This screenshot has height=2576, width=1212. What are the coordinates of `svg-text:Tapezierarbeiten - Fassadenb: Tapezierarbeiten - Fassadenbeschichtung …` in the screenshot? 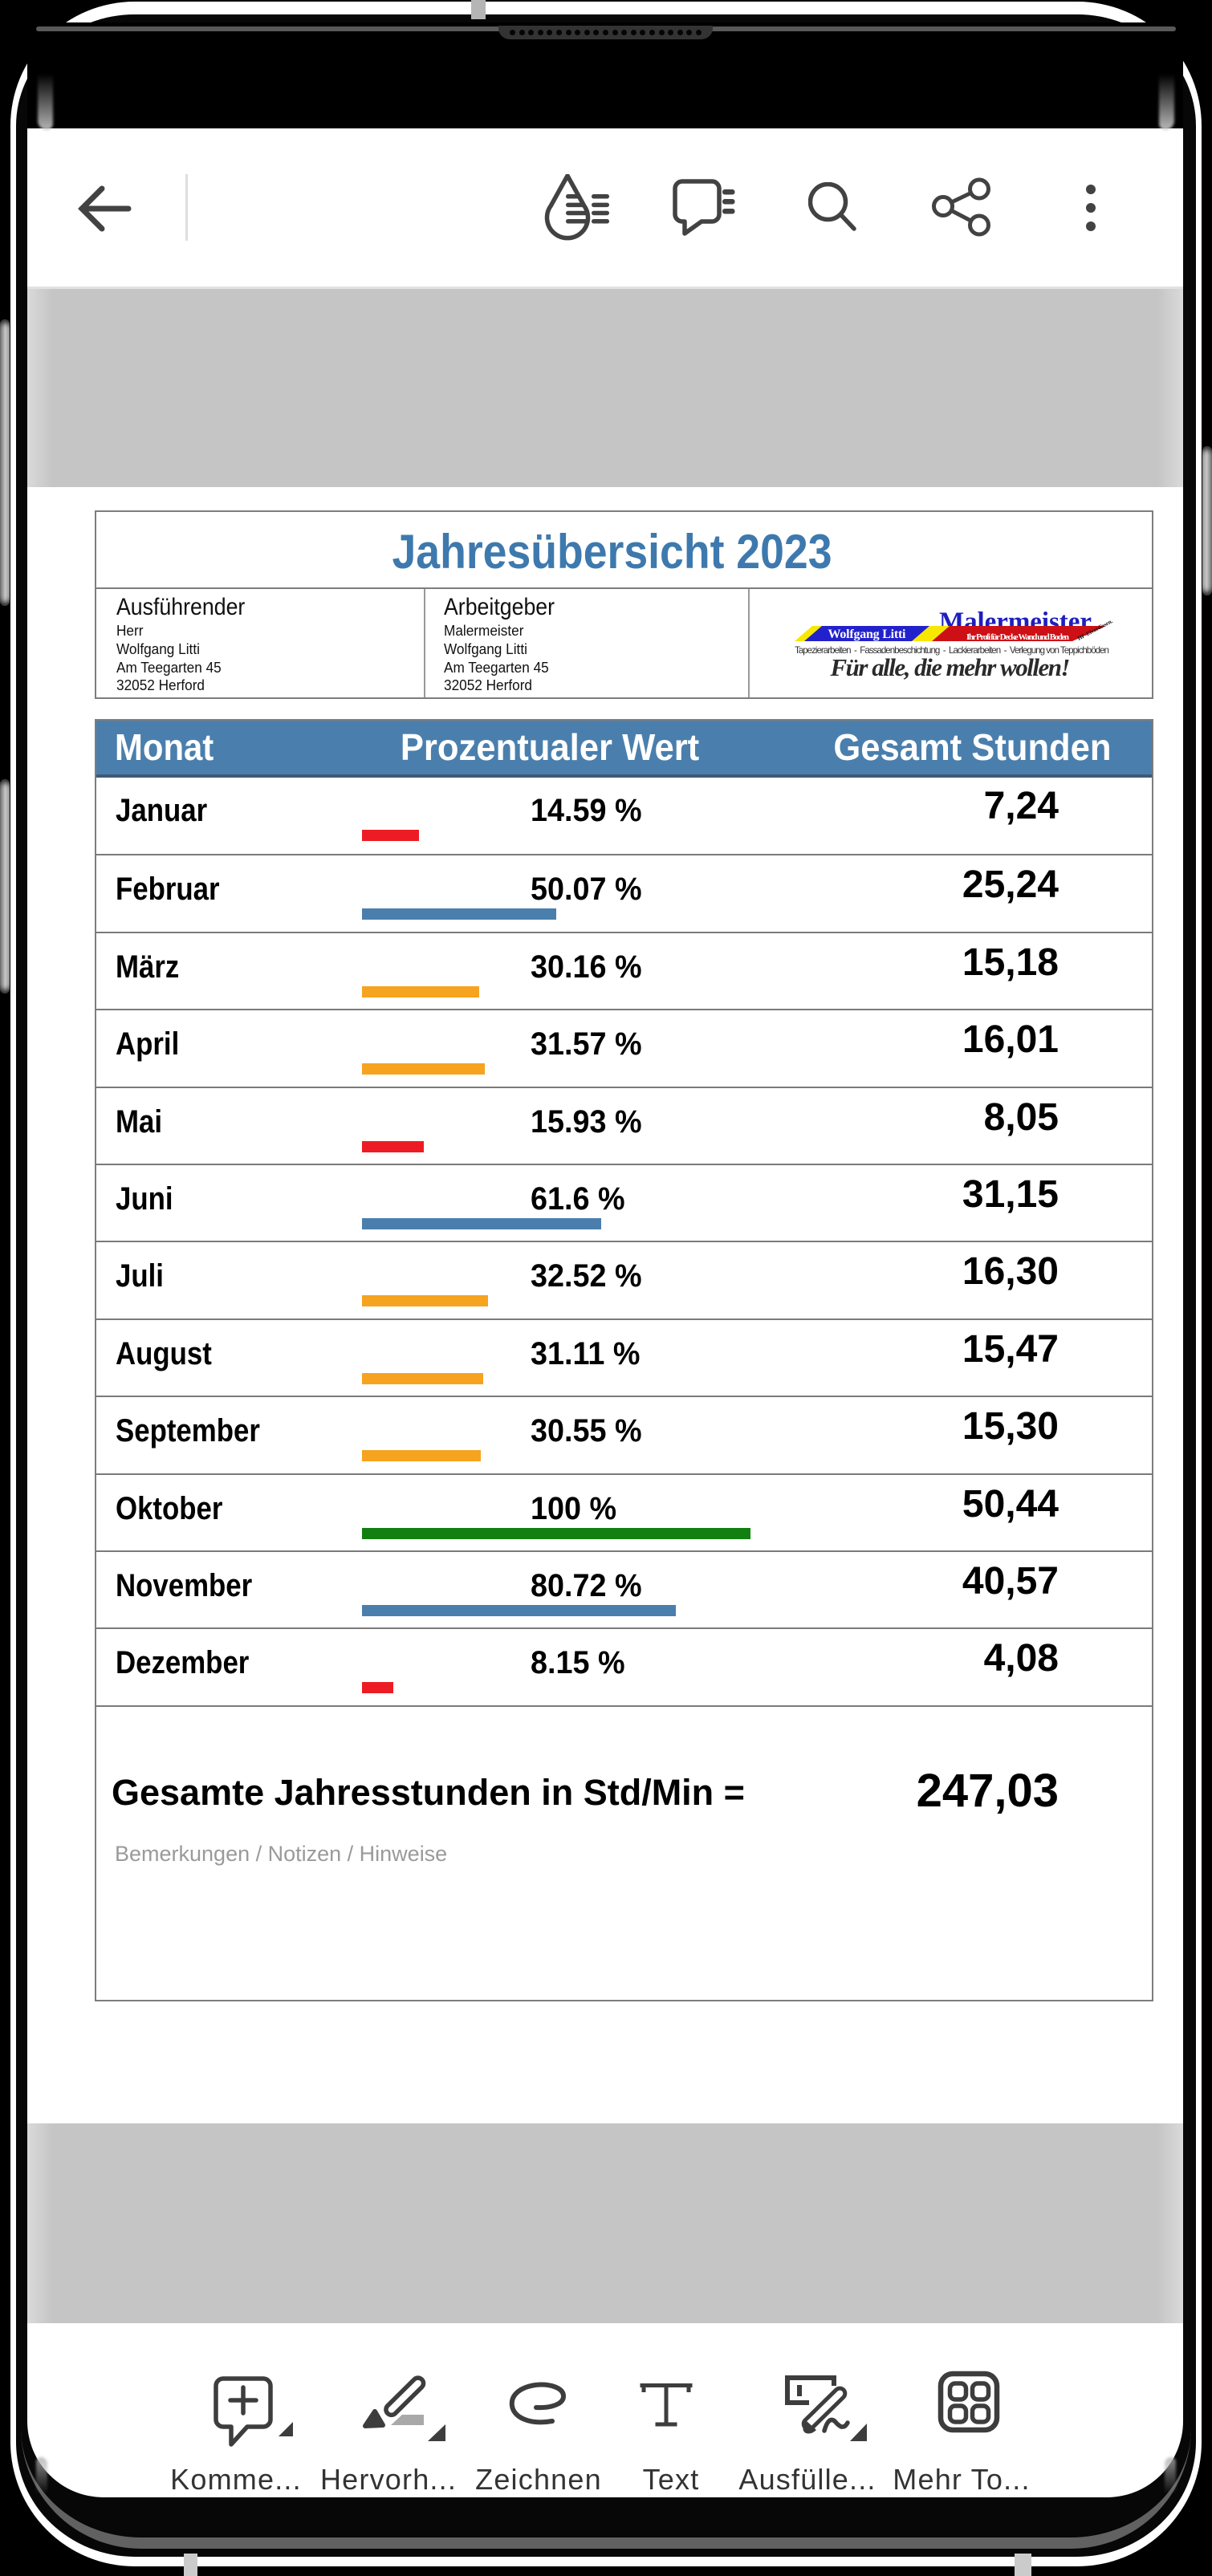 It's located at (952, 651).